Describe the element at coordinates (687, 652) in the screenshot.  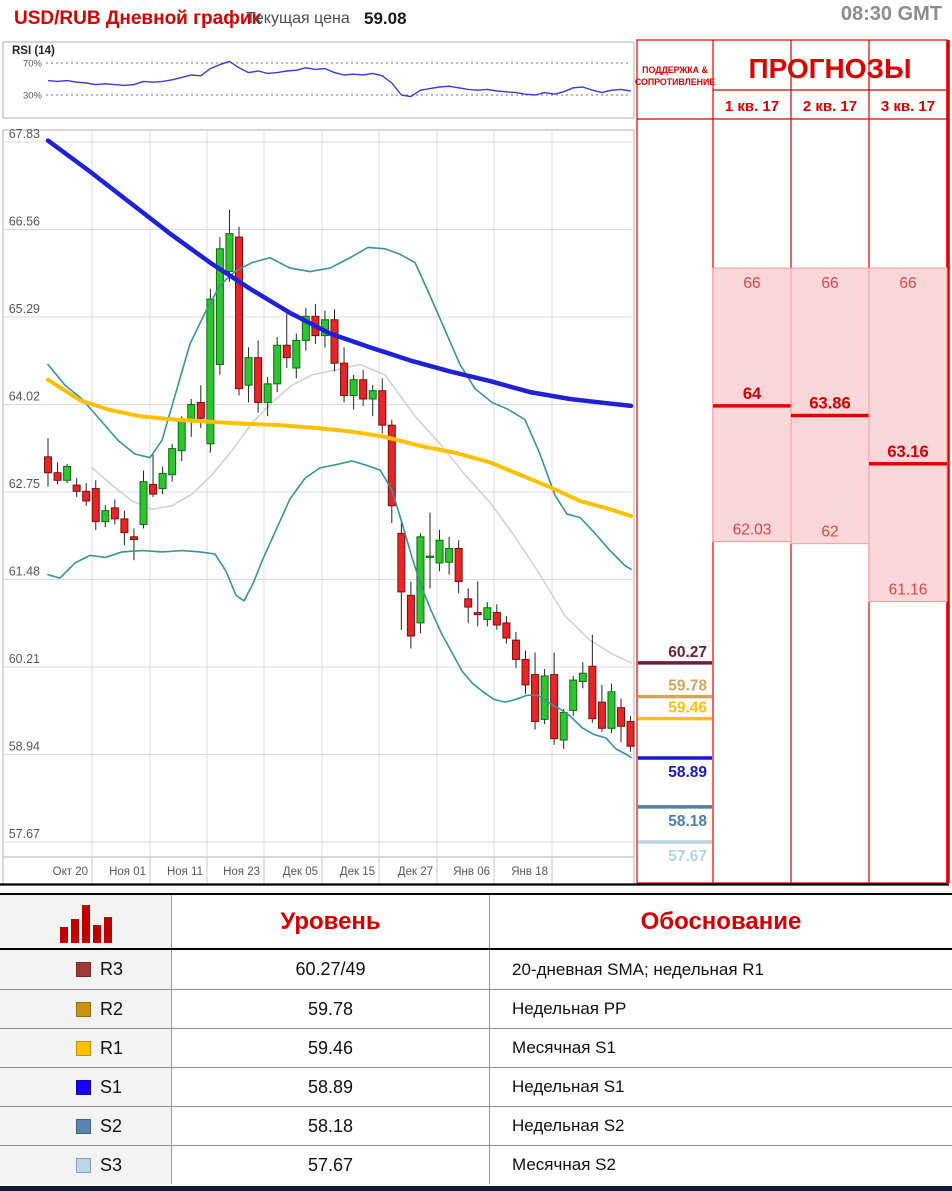
I see `sr-level-label: 60.27` at that location.